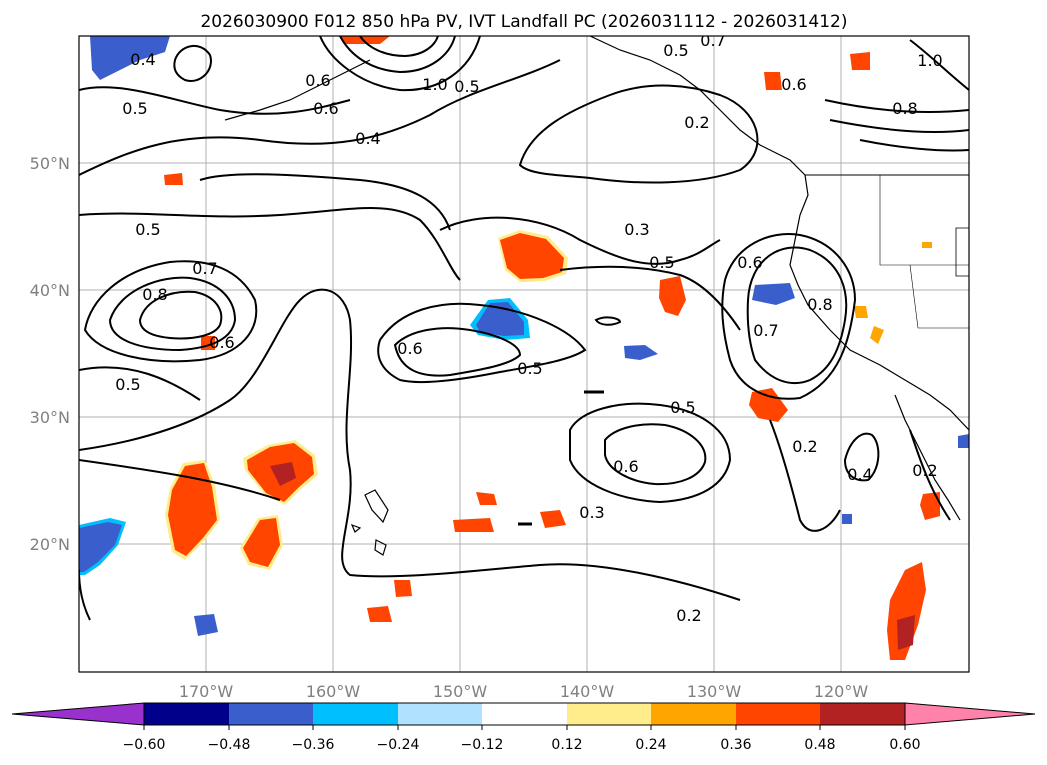 This screenshot has height=765, width=1047. Describe the element at coordinates (904, 745) in the screenshot. I see `colorbar-tick-label: 0.60` at that location.